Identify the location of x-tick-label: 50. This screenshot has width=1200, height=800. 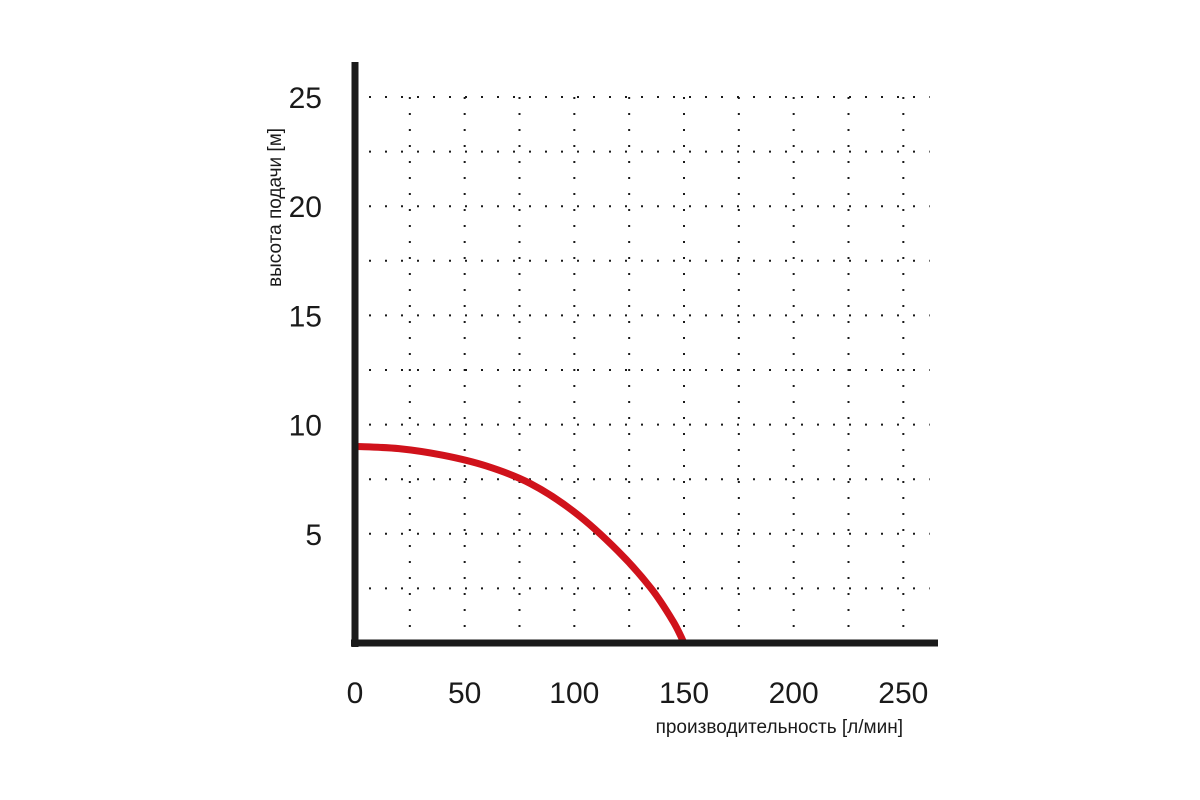
(464, 693).